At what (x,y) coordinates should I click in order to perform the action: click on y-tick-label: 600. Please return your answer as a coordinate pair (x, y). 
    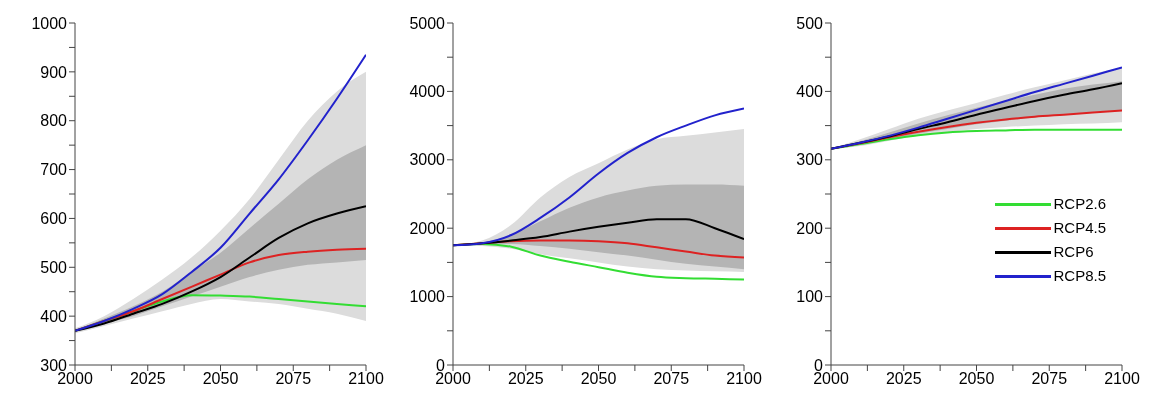
    Looking at the image, I should click on (54, 219).